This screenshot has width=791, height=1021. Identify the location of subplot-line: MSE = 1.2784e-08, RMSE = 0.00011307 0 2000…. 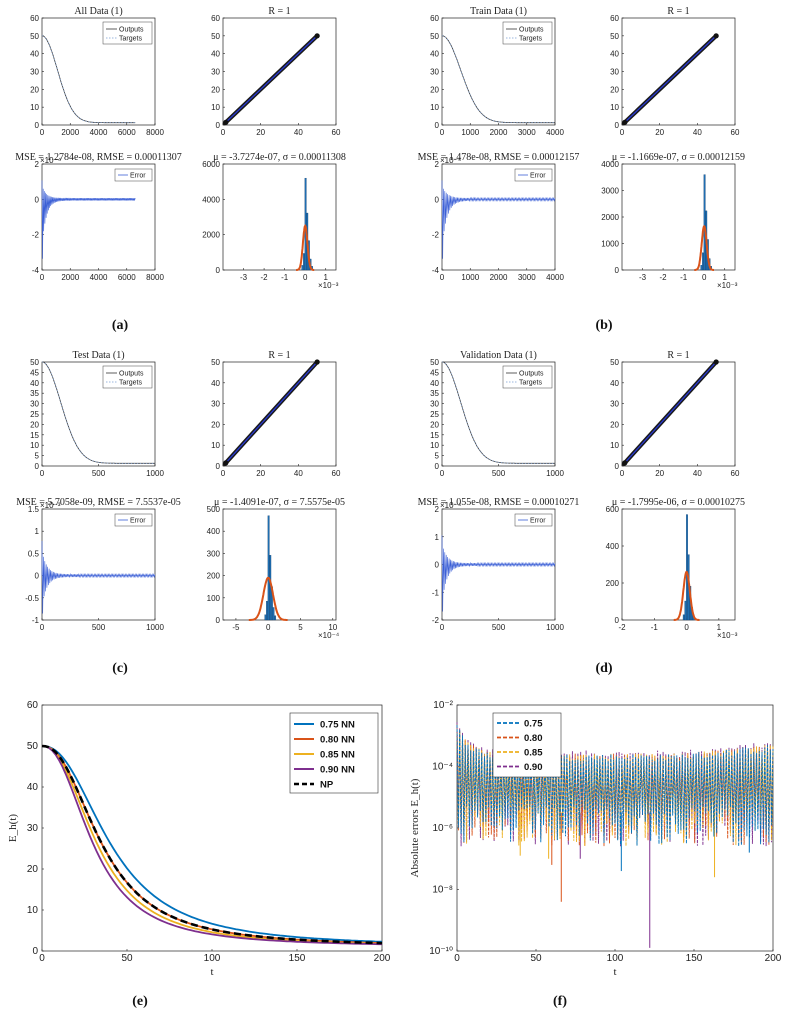
(98, 217).